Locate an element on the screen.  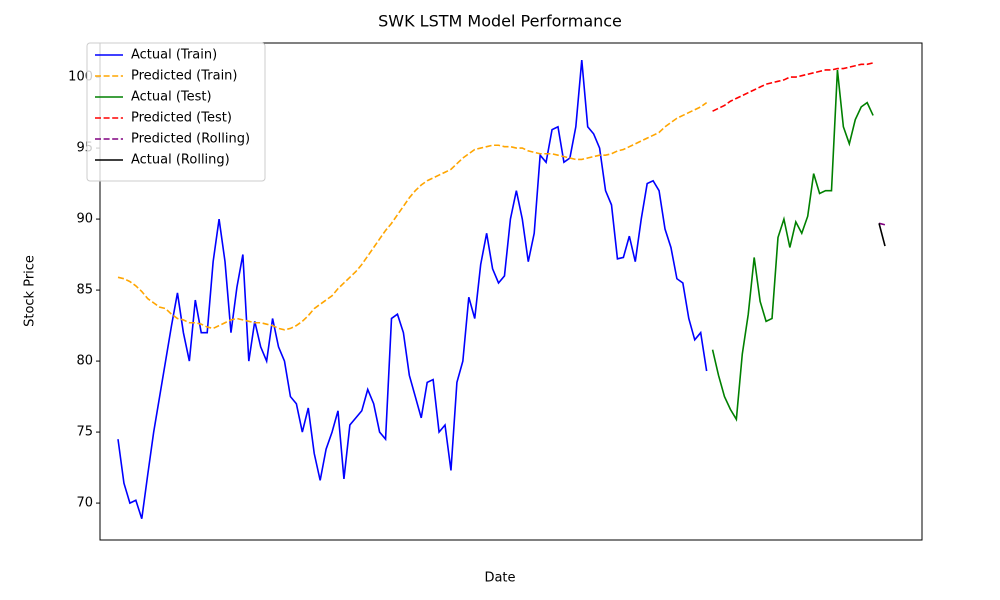
chart-title: SWK LSTM Model Performance is located at coordinates (500, 21).